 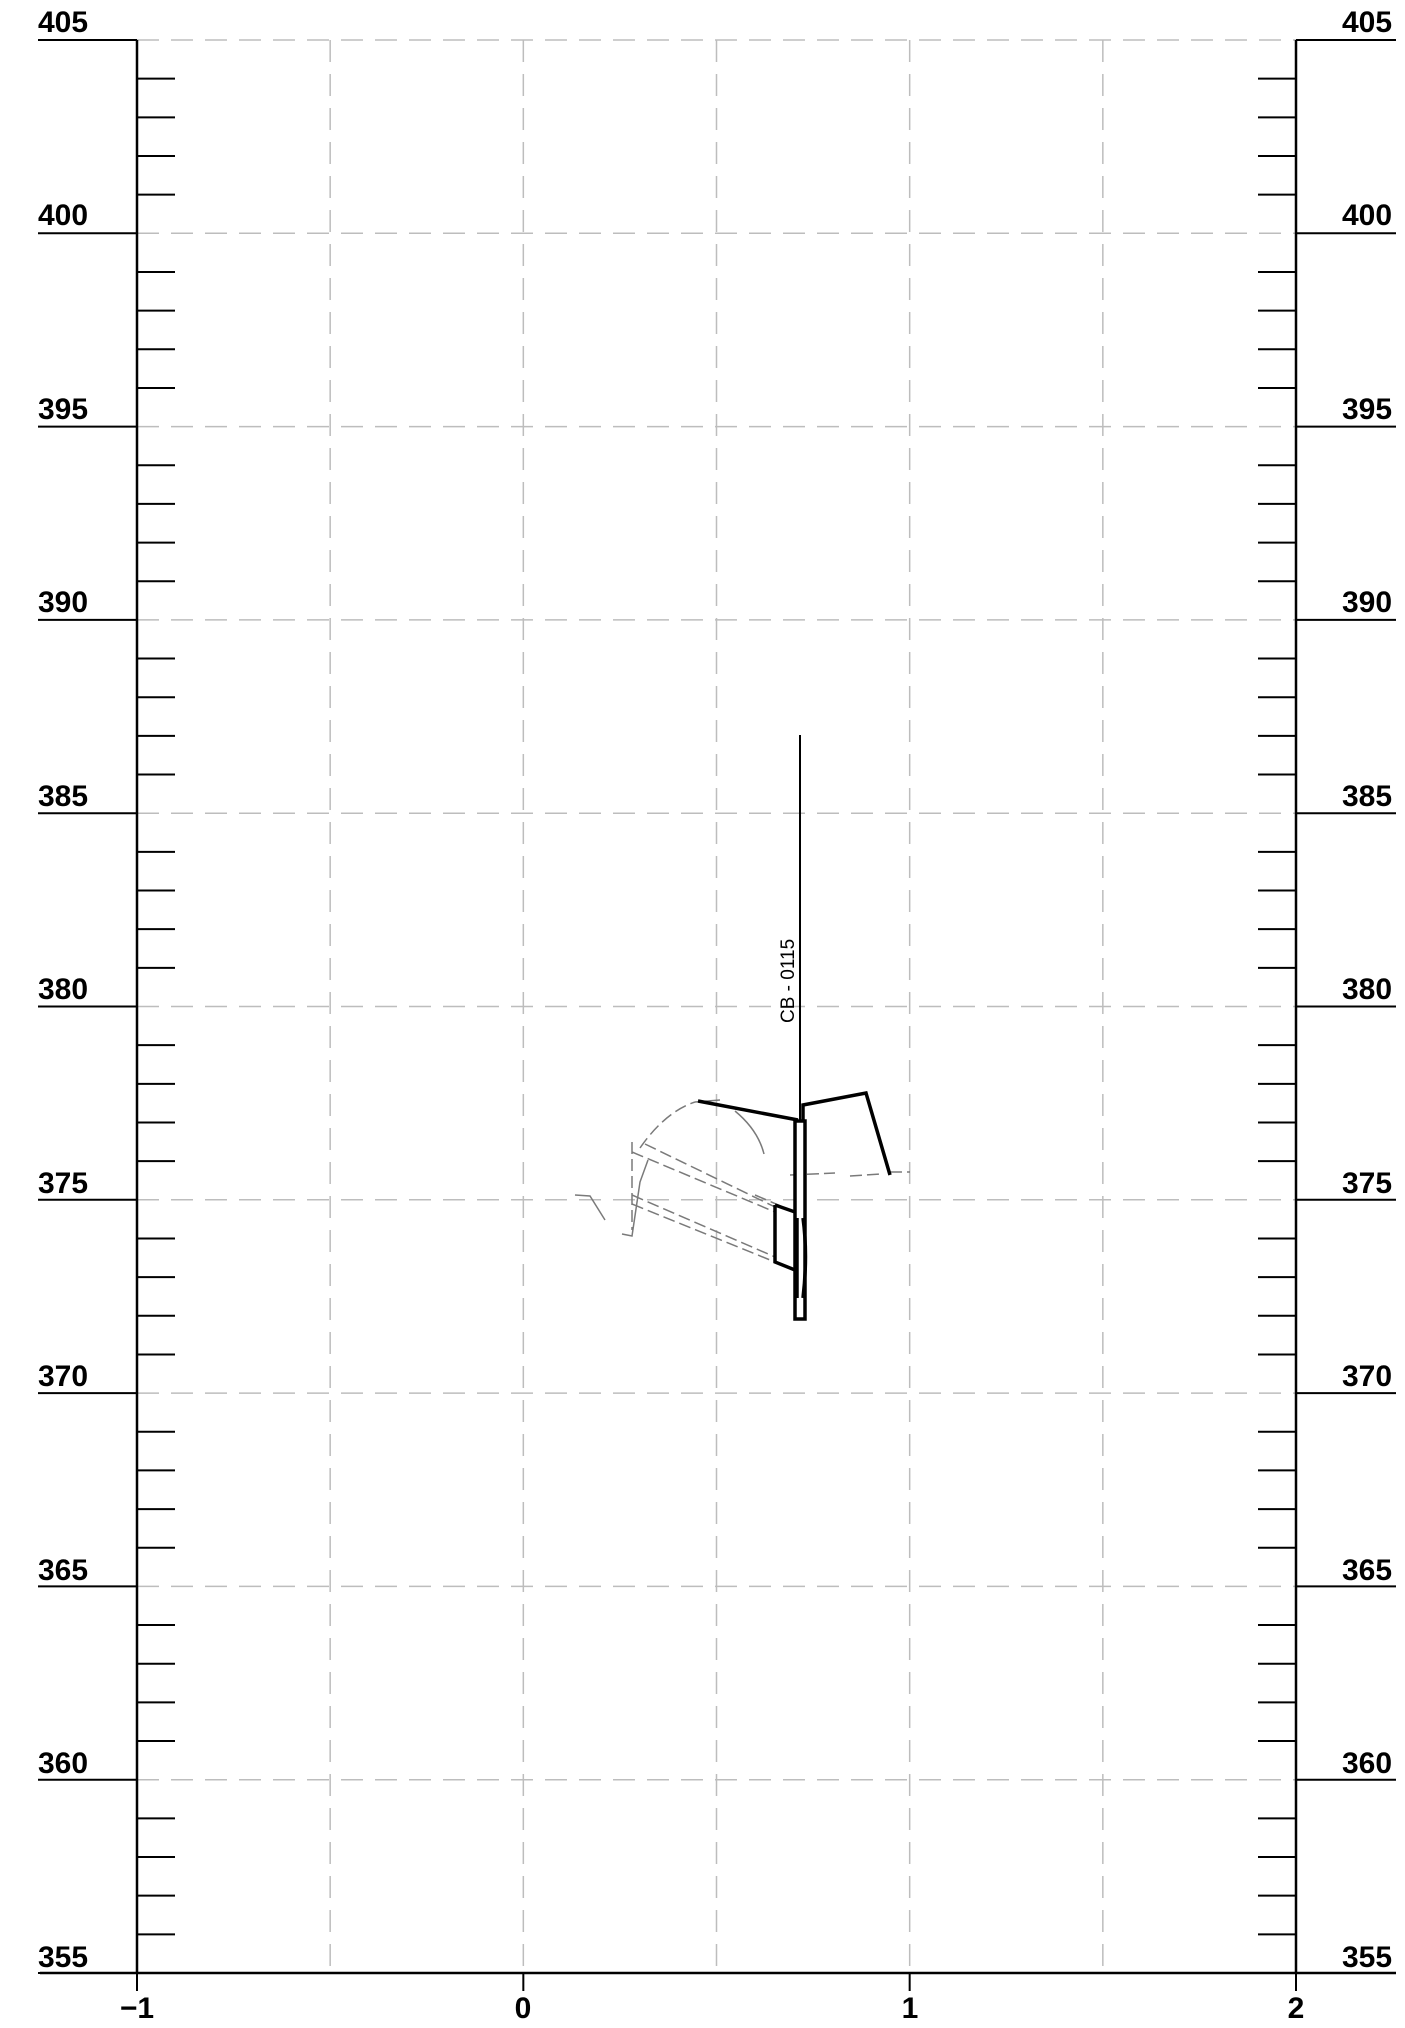 What do you see at coordinates (910, 2008) in the screenshot?
I see `offset-label: 1` at bounding box center [910, 2008].